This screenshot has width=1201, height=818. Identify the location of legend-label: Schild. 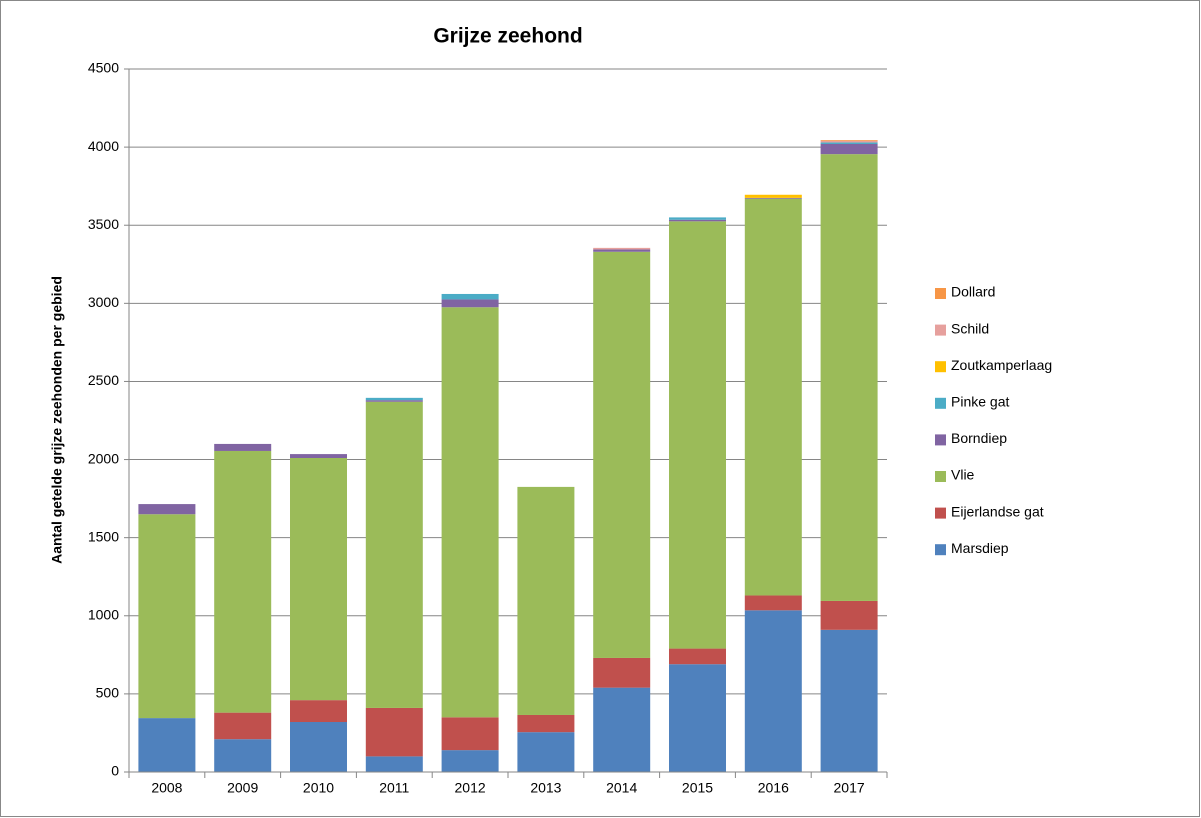
(970, 328).